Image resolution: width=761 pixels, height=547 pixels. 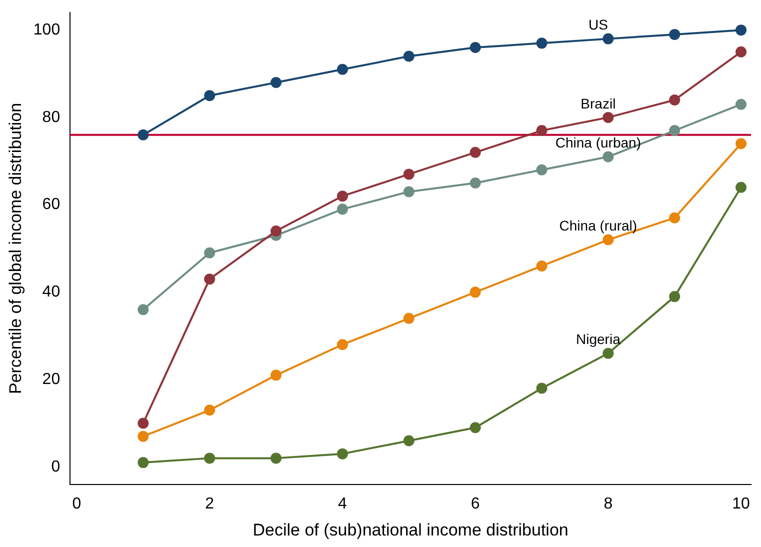 I want to click on series-label: China (rural), so click(x=598, y=226).